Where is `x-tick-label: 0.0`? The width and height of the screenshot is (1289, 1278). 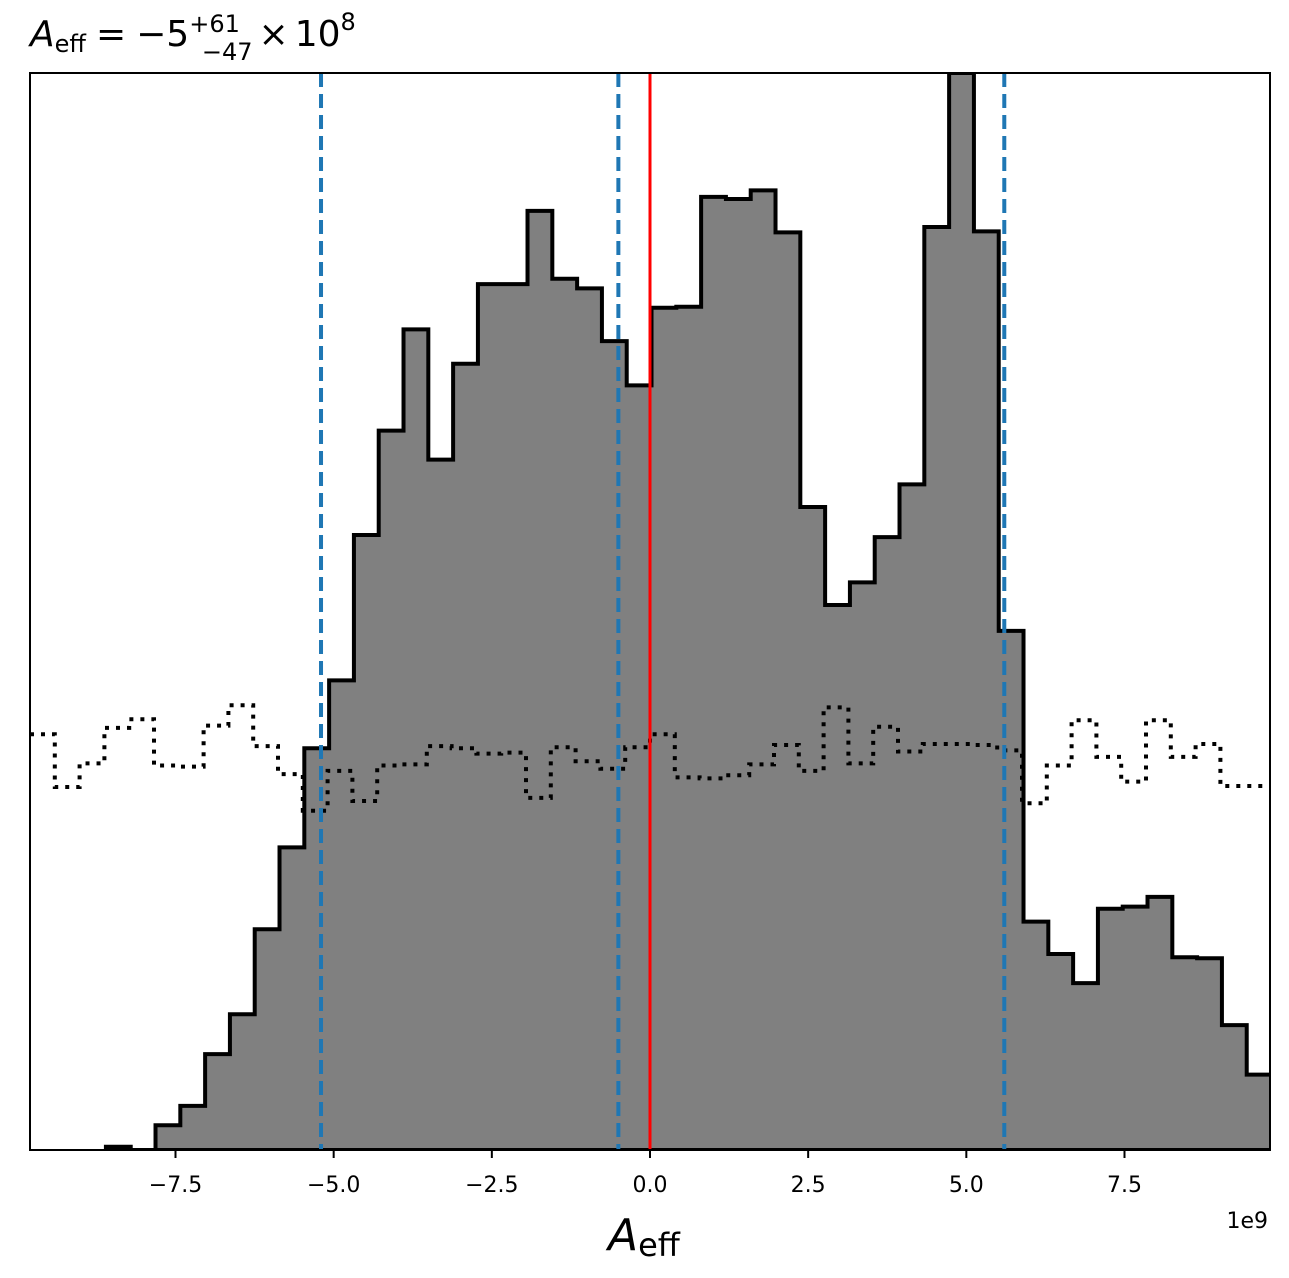
x-tick-label: 0.0 is located at coordinates (650, 1185).